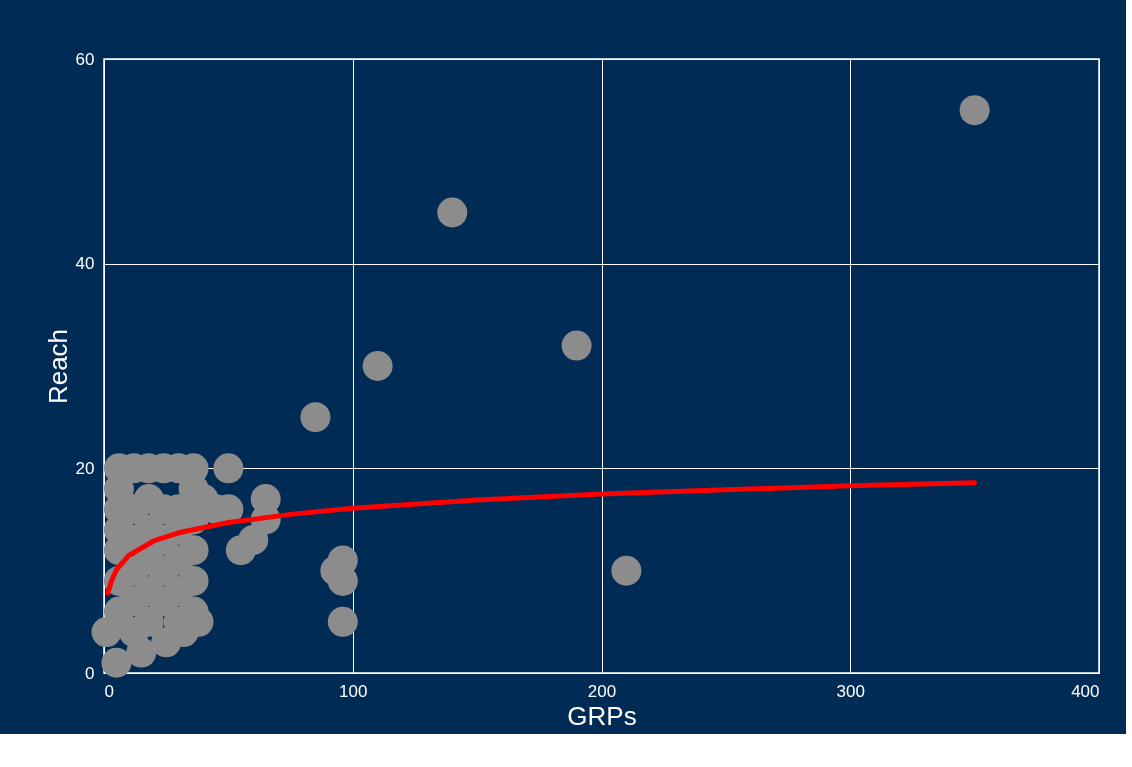 Image resolution: width=1132 pixels, height=767 pixels. I want to click on x-tick-label: 0, so click(109, 691).